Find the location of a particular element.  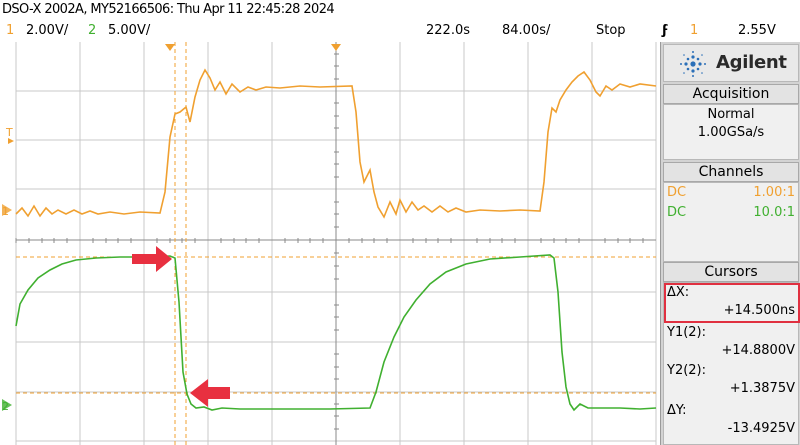

ch2-probe: 10.0:1 is located at coordinates (774, 212).